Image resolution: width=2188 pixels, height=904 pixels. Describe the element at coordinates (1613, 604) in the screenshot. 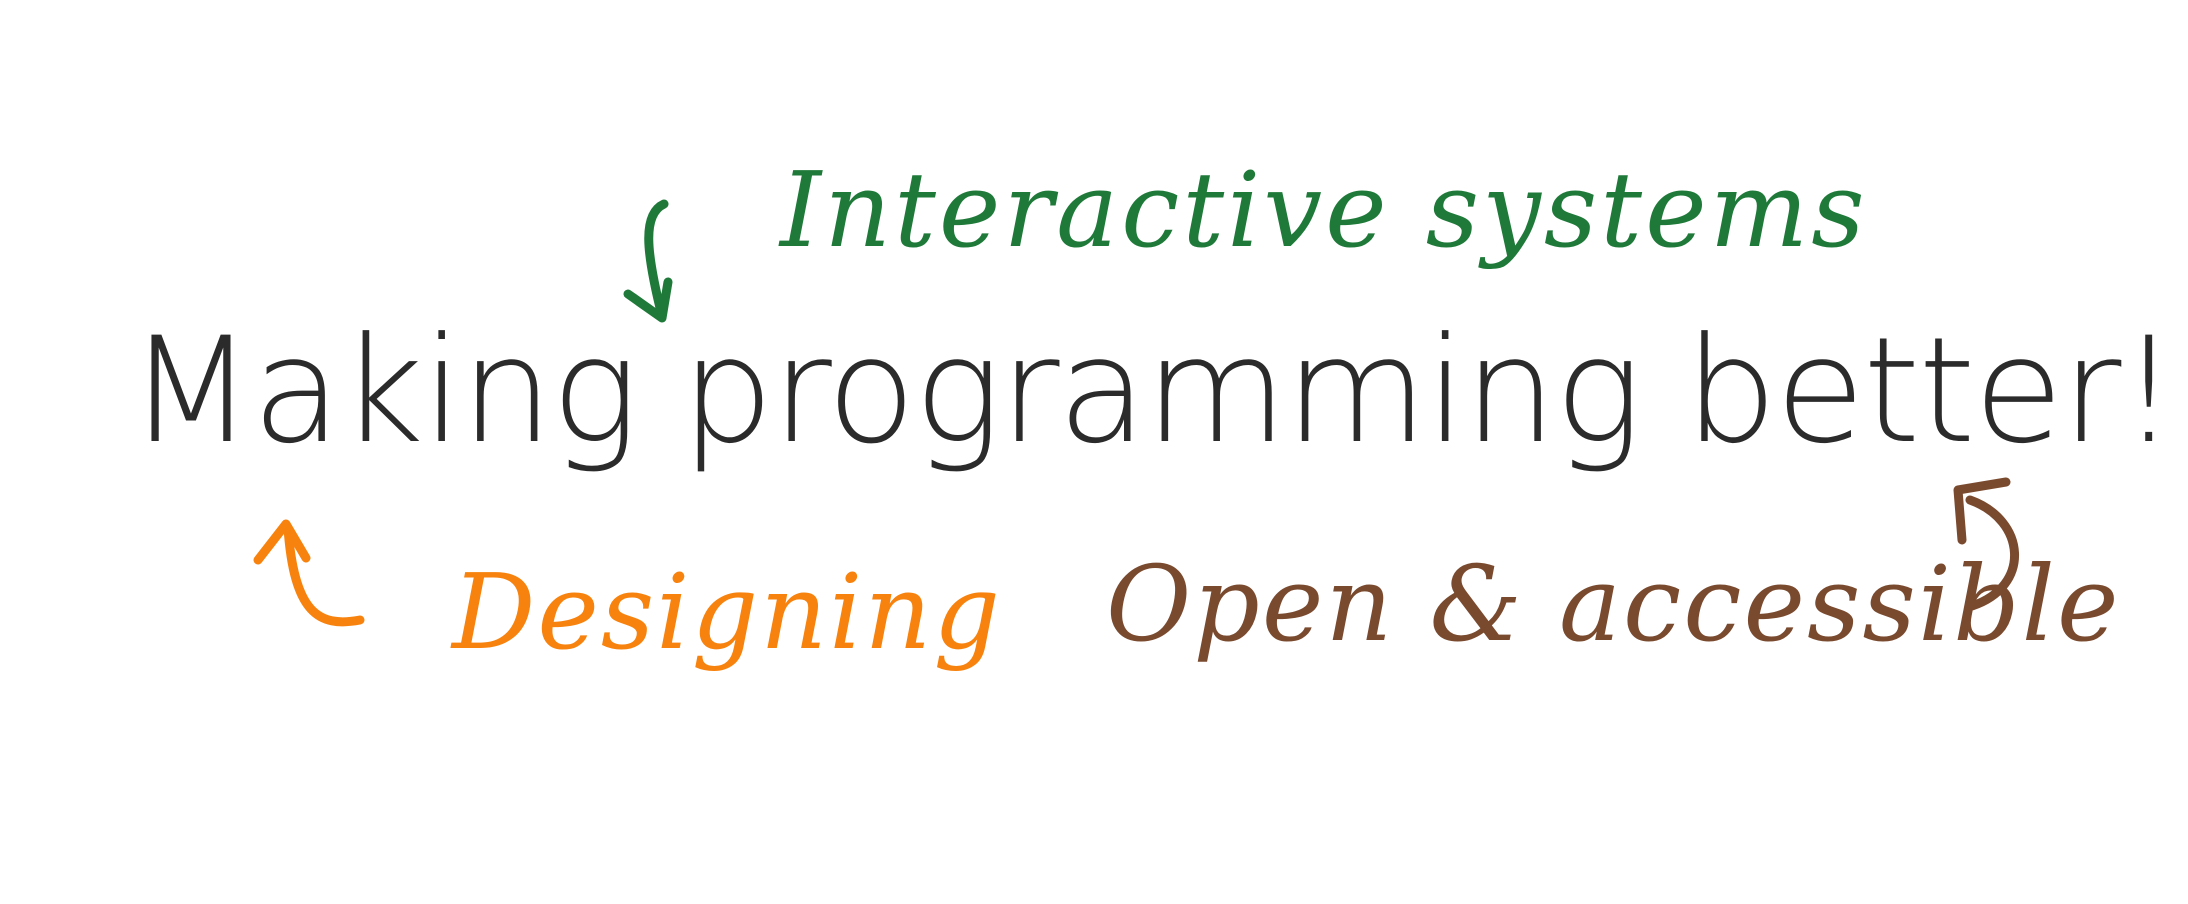

I see `annotation-open-accessible: Open & accessible` at that location.